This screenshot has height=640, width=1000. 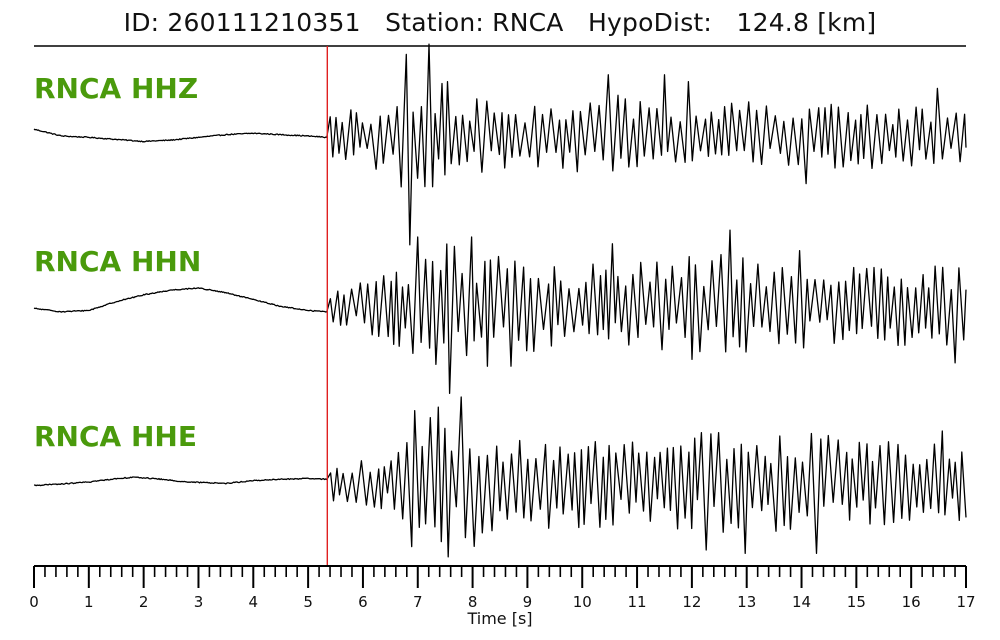 What do you see at coordinates (528, 602) in the screenshot?
I see `x-tick-label: 9` at bounding box center [528, 602].